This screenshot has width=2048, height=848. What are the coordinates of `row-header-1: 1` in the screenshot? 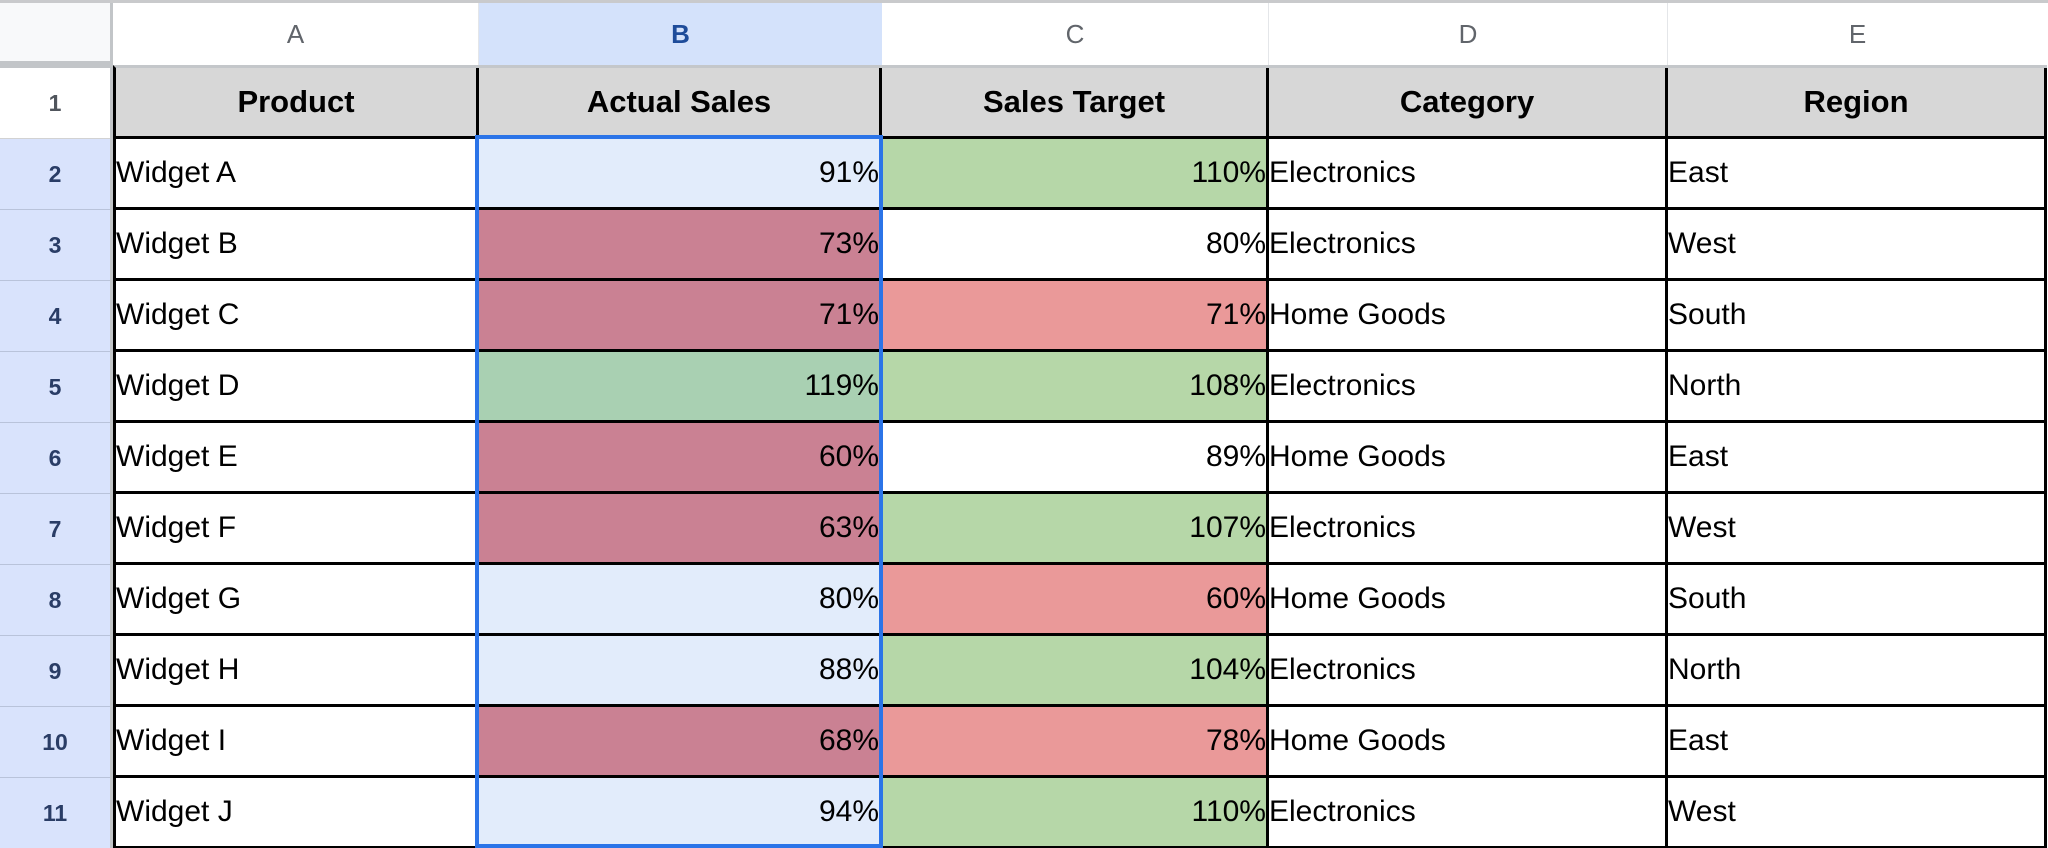 It's located at (55, 103).